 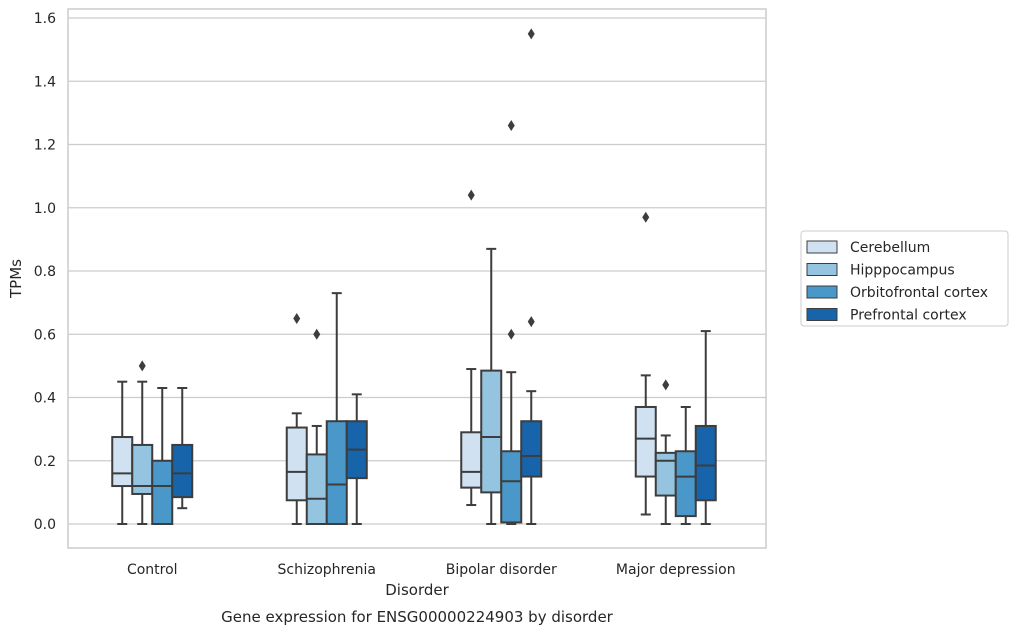 I want to click on x-axis-label: Disorder, so click(x=417, y=590).